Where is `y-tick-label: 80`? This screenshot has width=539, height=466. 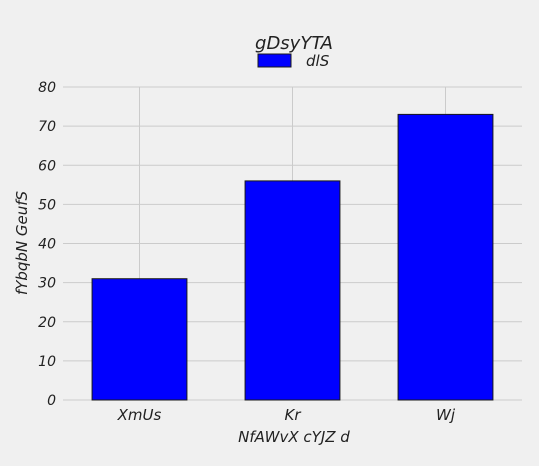 y-tick-label: 80 is located at coordinates (47, 88).